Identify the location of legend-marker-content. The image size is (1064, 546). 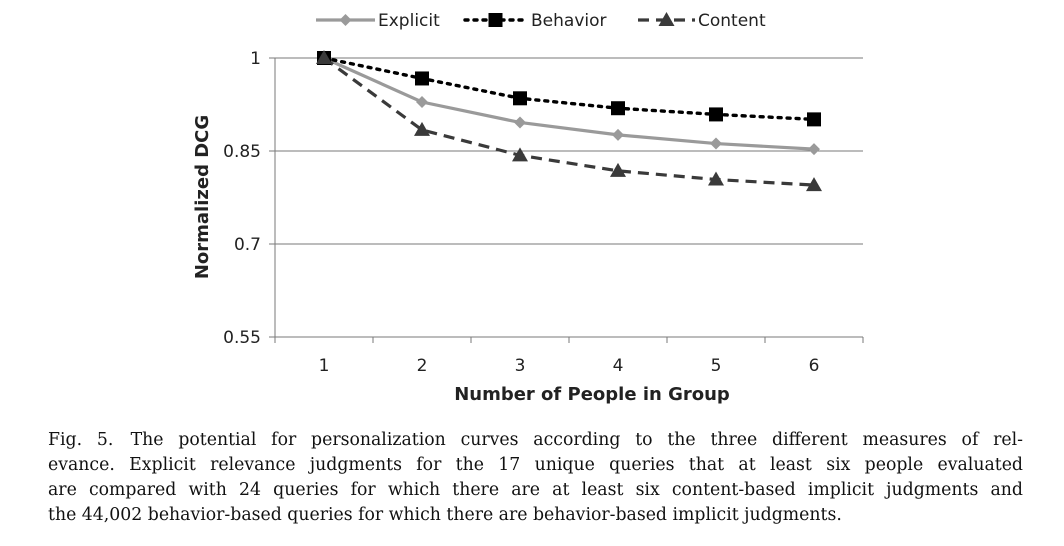
(666, 19).